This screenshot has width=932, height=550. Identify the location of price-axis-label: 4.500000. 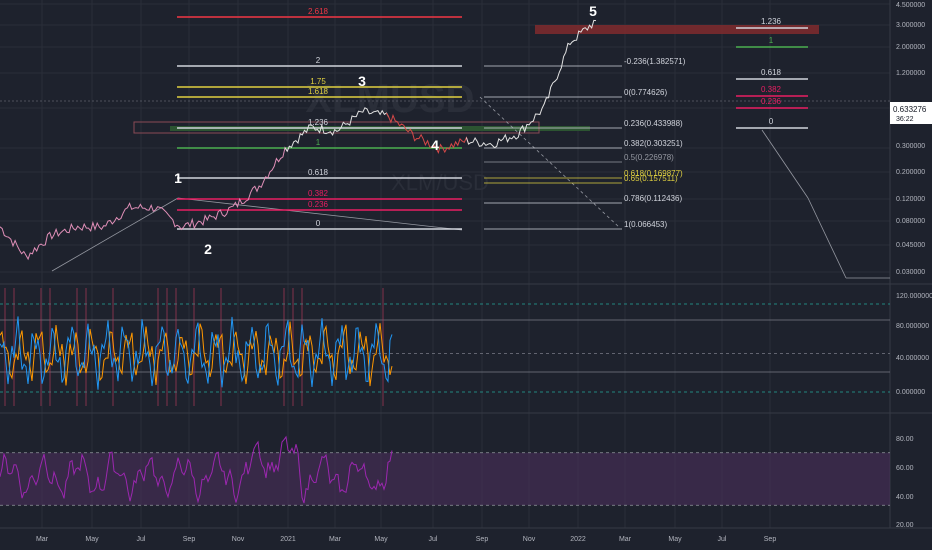
(910, 5).